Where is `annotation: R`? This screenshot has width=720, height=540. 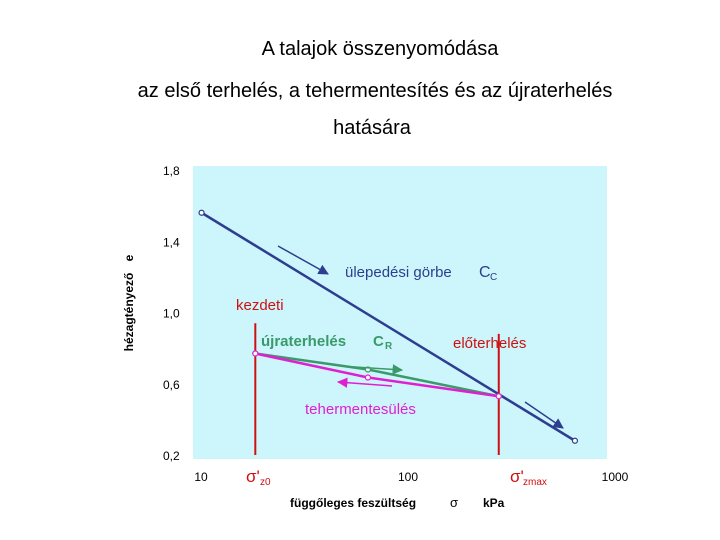 annotation: R is located at coordinates (389, 346).